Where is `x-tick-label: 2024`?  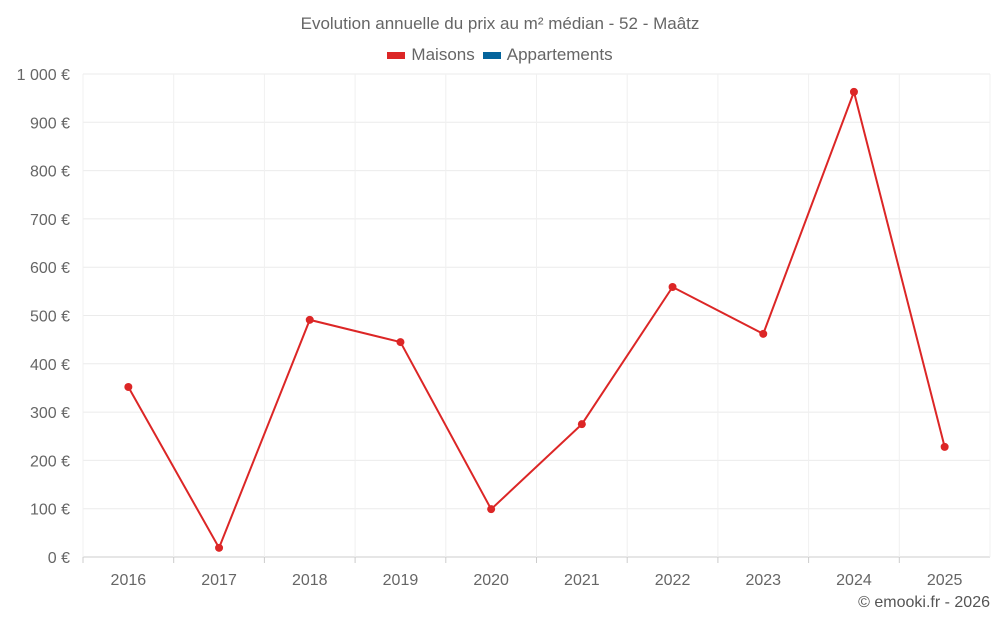 x-tick-label: 2024 is located at coordinates (854, 580).